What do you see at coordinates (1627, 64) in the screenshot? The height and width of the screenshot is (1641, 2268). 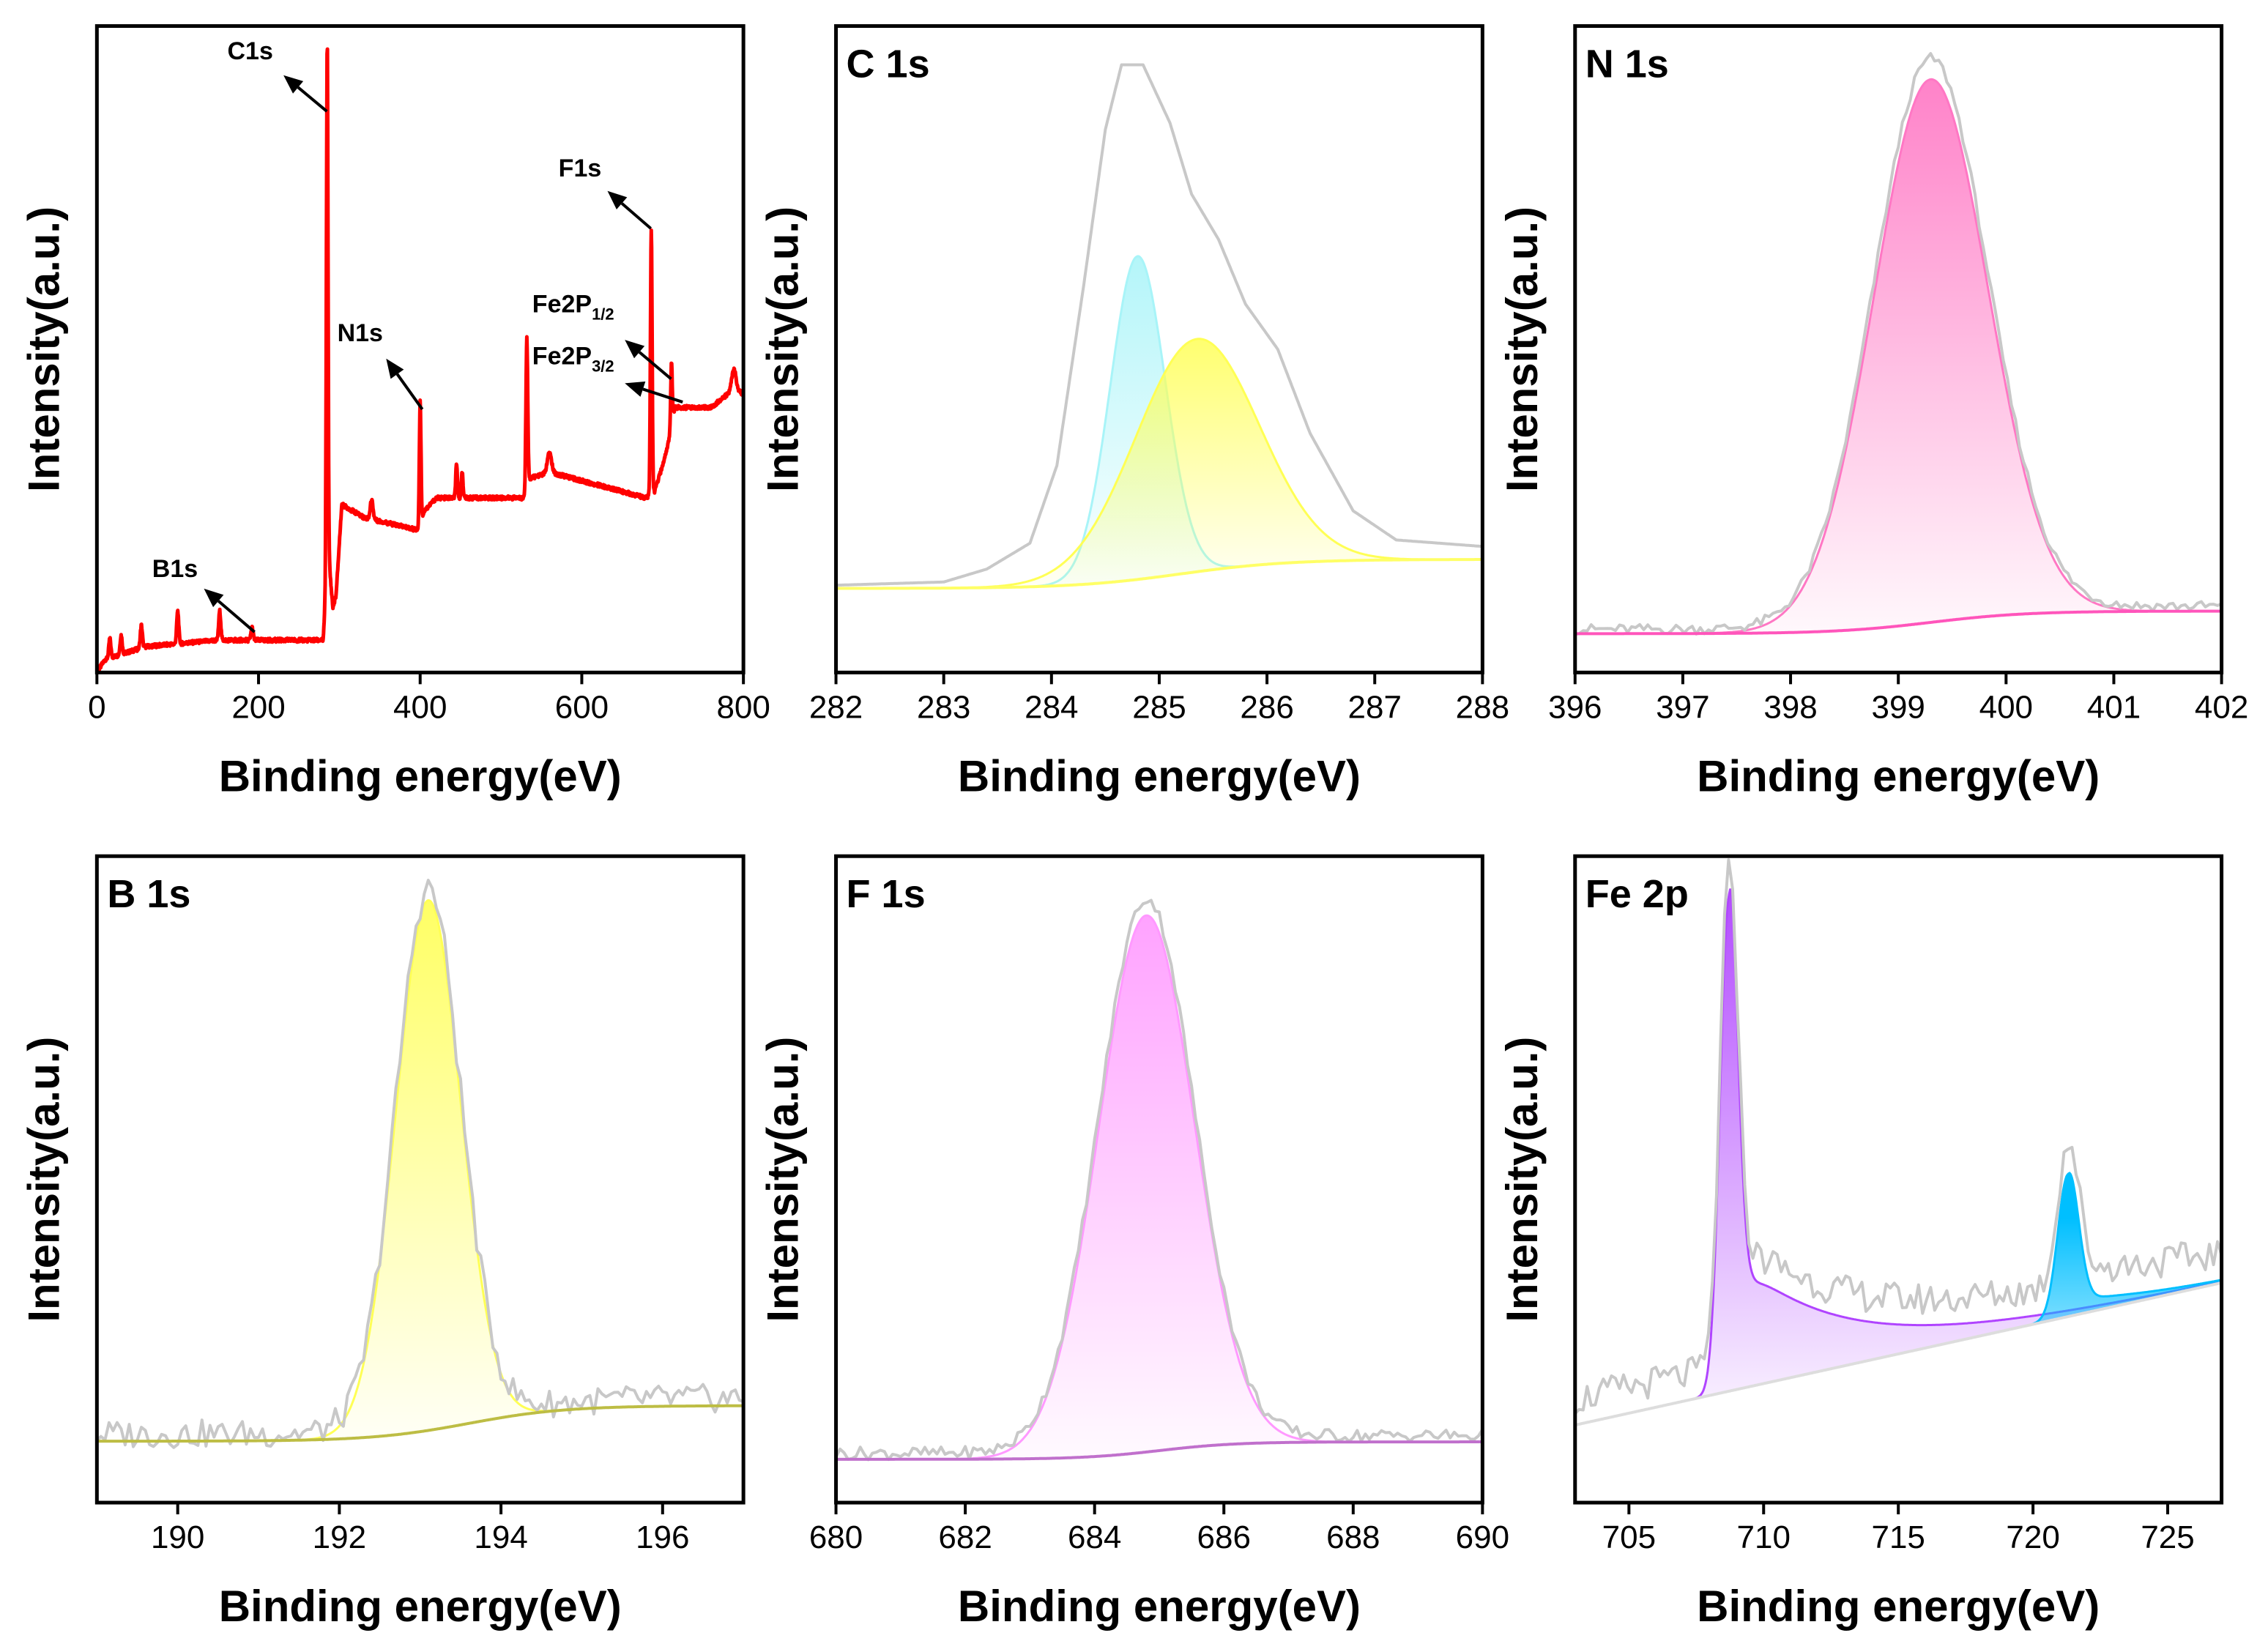 I see `panel-title: N 1s` at bounding box center [1627, 64].